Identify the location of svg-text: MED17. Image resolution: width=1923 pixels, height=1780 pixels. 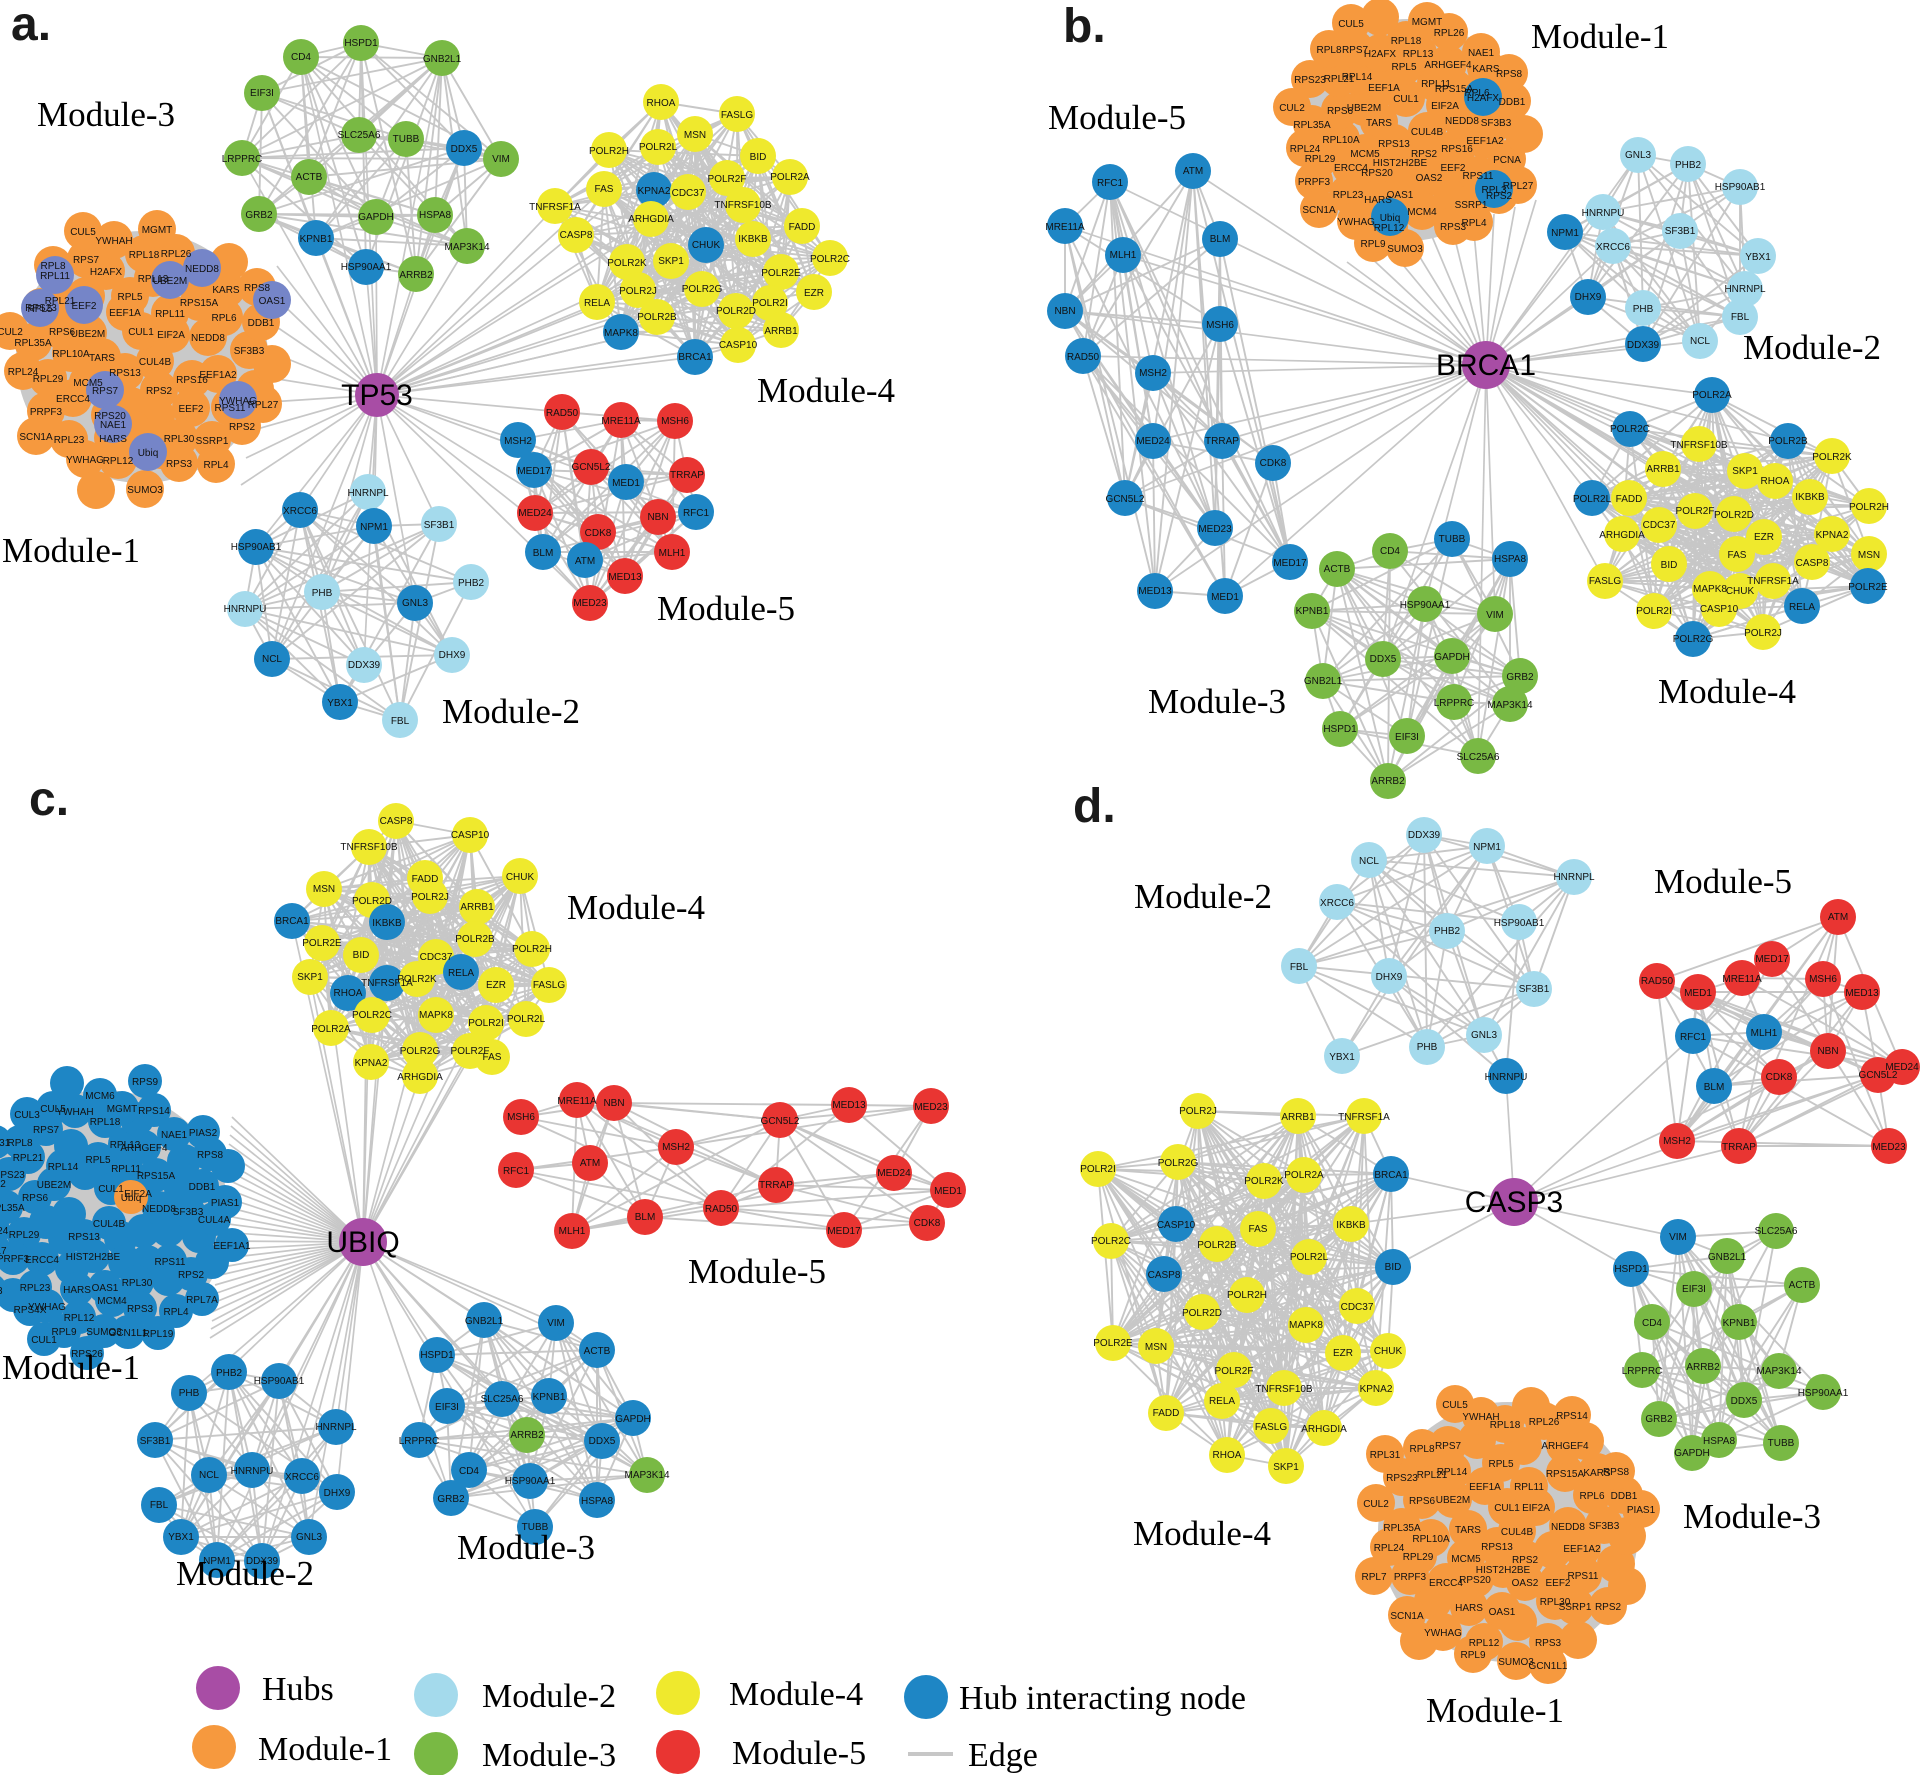
(844, 1231).